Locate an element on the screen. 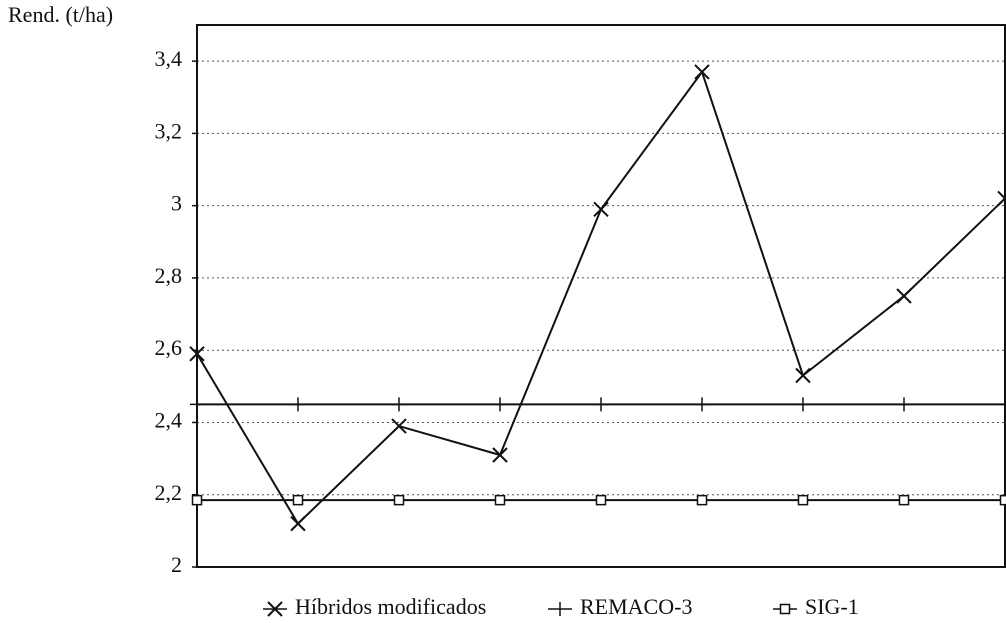 This screenshot has height=623, width=1006. y-tick-label: 3,4 is located at coordinates (169, 58).